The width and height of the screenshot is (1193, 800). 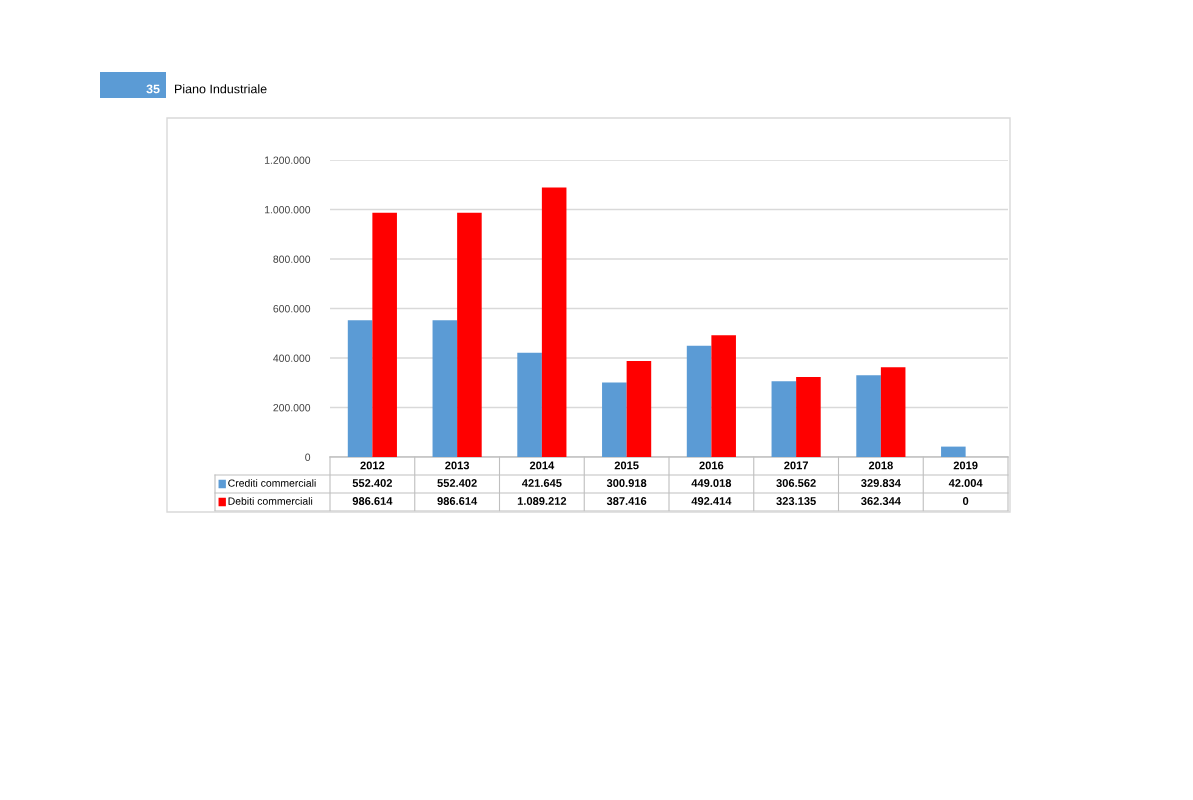 I want to click on y-tick-label: 400.000, so click(x=292, y=358).